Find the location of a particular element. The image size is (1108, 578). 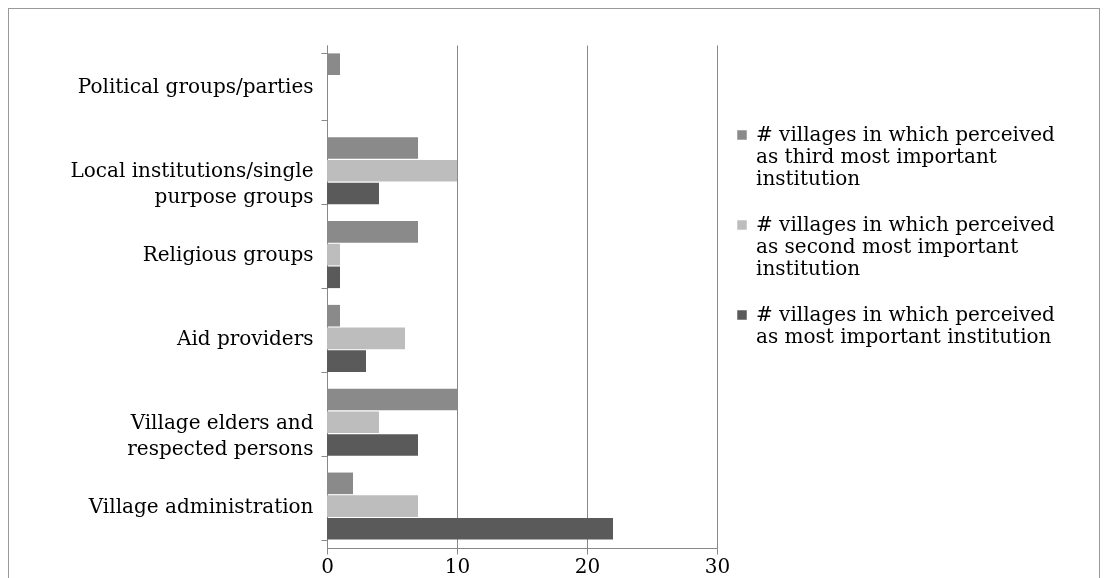

legend-label: # villages in which perceived as most important institution is located at coordinates (906, 325).